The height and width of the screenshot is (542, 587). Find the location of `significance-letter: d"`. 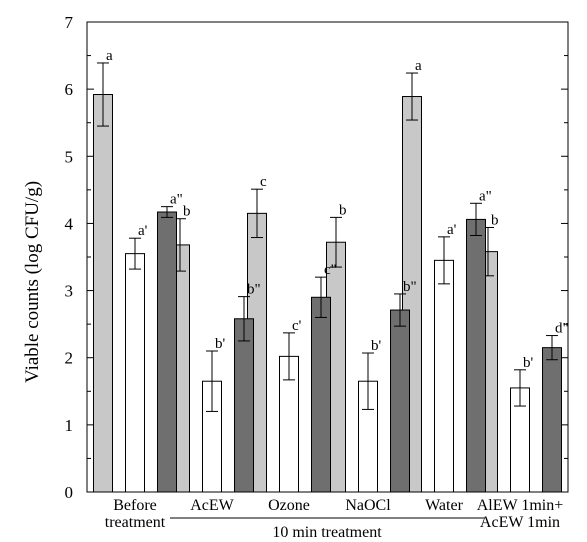

significance-letter: d" is located at coordinates (562, 329).